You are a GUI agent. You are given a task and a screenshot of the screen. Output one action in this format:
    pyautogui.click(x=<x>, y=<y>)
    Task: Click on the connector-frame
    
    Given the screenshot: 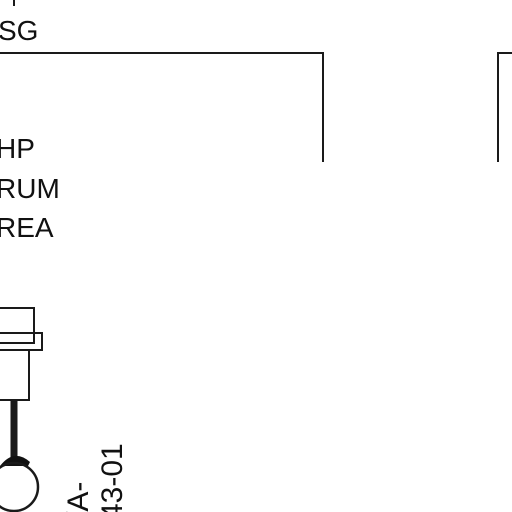 What is the action you would take?
    pyautogui.click(x=15, y=375)
    